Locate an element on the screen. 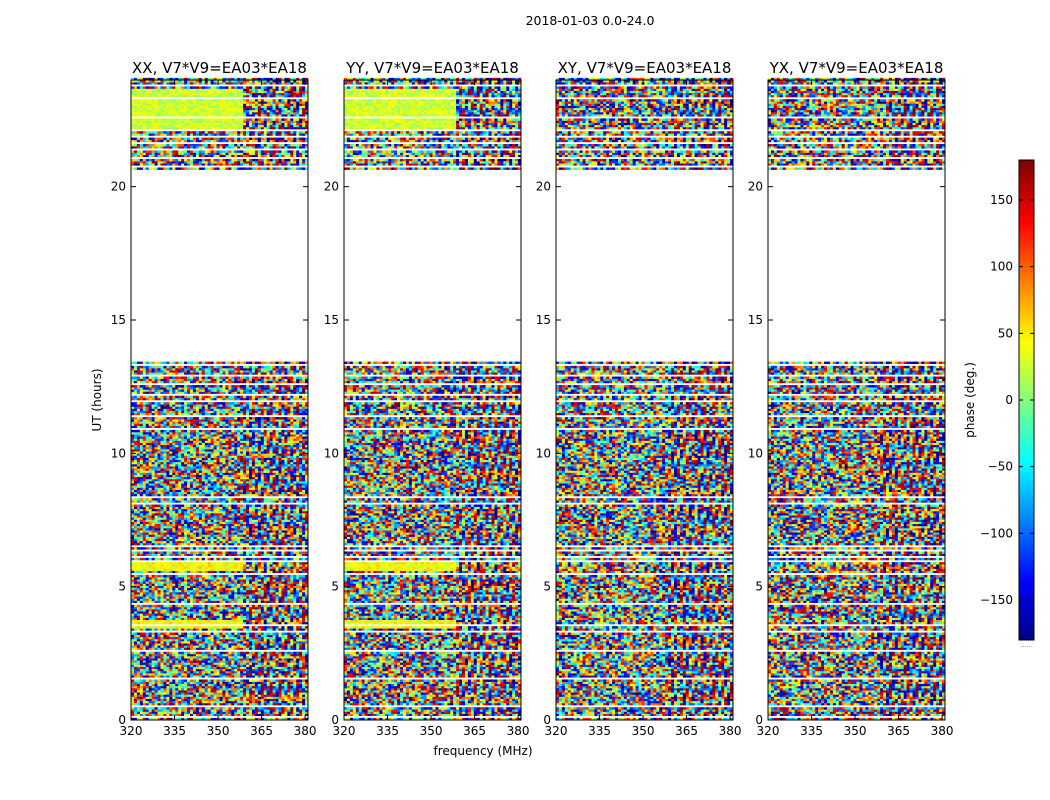 This screenshot has height=800, width=1050. colorbar-tick-label: 150 is located at coordinates (1001, 200).